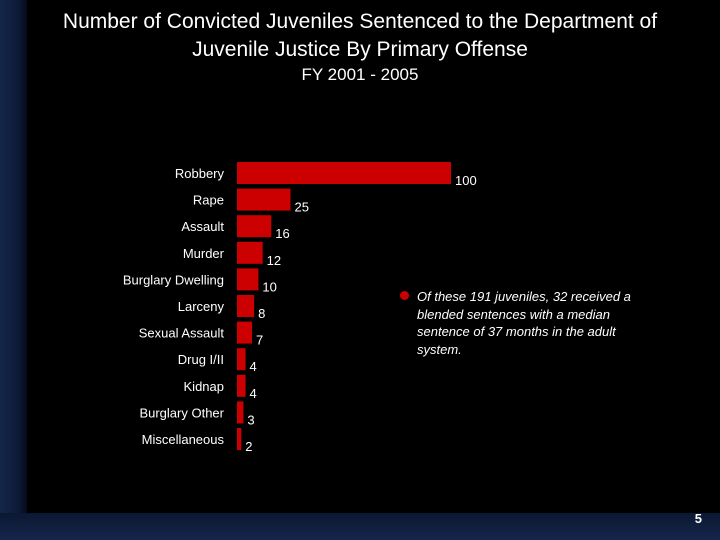 This screenshot has height=540, width=720. Describe the element at coordinates (466, 180) in the screenshot. I see `value-label-robbery: 100` at that location.